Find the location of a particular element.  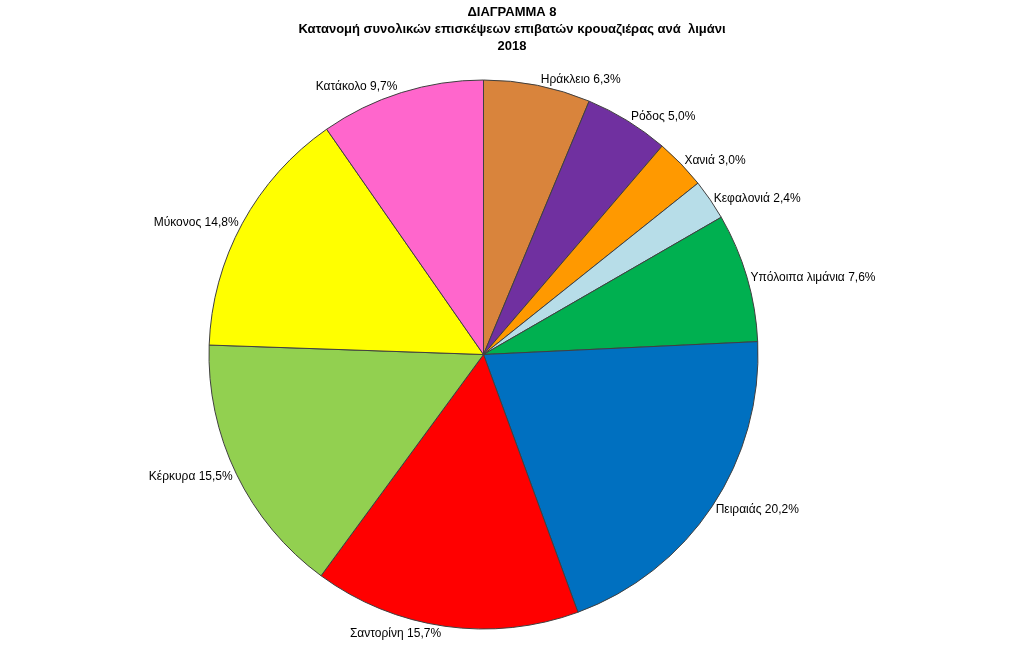

slice-label: Σαντορίνη 15,7% is located at coordinates (395, 633).